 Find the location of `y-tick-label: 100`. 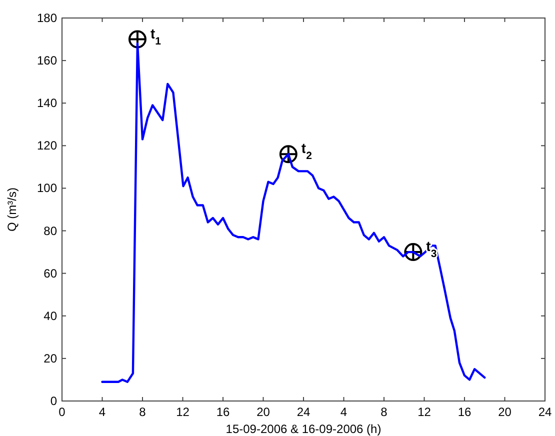

y-tick-label: 100 is located at coordinates (47, 188).